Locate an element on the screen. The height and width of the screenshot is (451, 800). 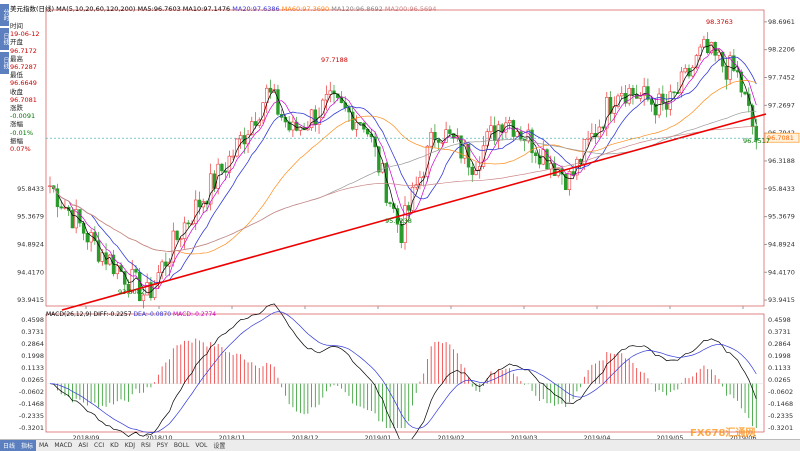
macd-tick-label-left: 0.1133 is located at coordinates (32, 368).